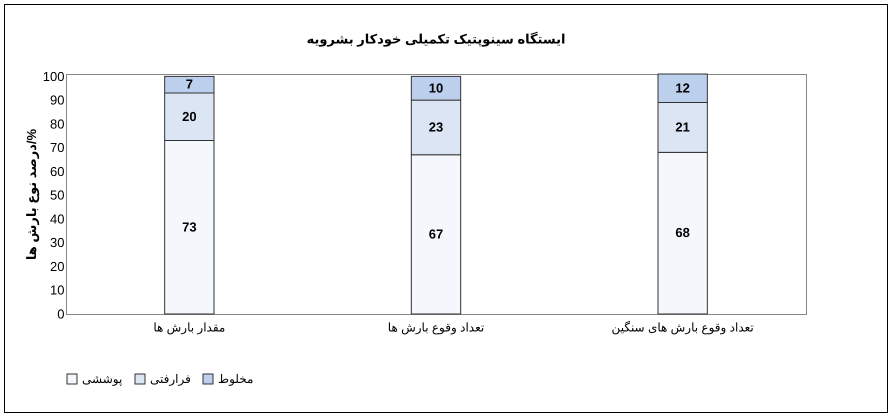 Image resolution: width=894 pixels, height=419 pixels. What do you see at coordinates (683, 327) in the screenshot?
I see `x-tick-label: تعداد وقوع بارش های سنگین` at bounding box center [683, 327].